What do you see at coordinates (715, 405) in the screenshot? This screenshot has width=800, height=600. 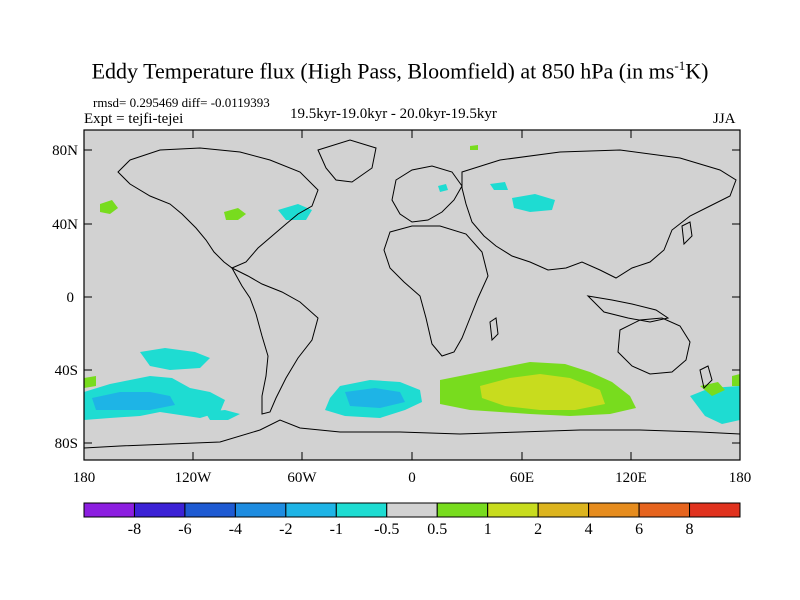 I see `patch-east-indian` at bounding box center [715, 405].